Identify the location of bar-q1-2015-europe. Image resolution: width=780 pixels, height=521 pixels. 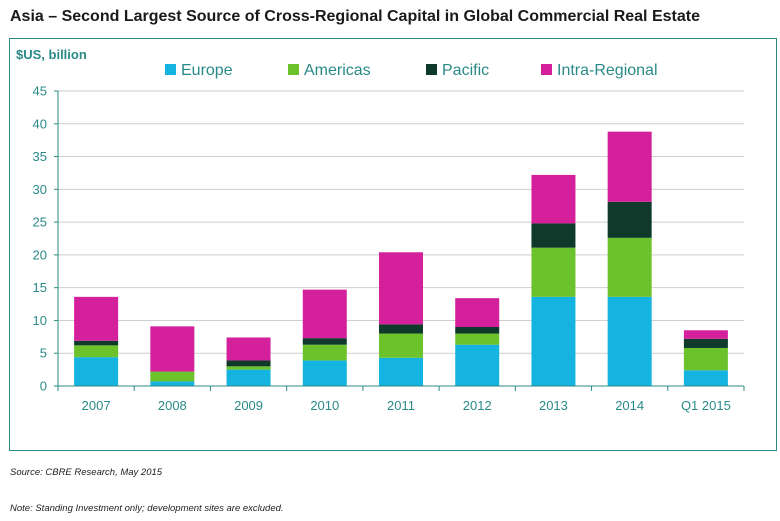
(705, 378).